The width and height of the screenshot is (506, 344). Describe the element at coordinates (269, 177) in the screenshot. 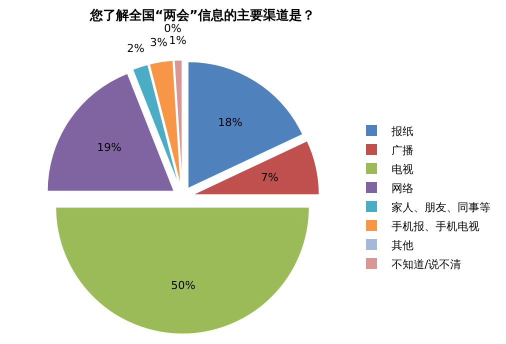

I see `data-label: 7%` at that location.